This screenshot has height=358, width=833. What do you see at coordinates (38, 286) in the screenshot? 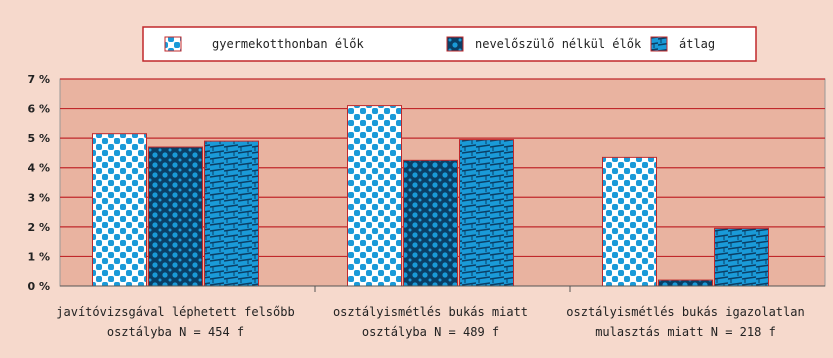
I see `y-tick-label: 0 %` at bounding box center [38, 286].